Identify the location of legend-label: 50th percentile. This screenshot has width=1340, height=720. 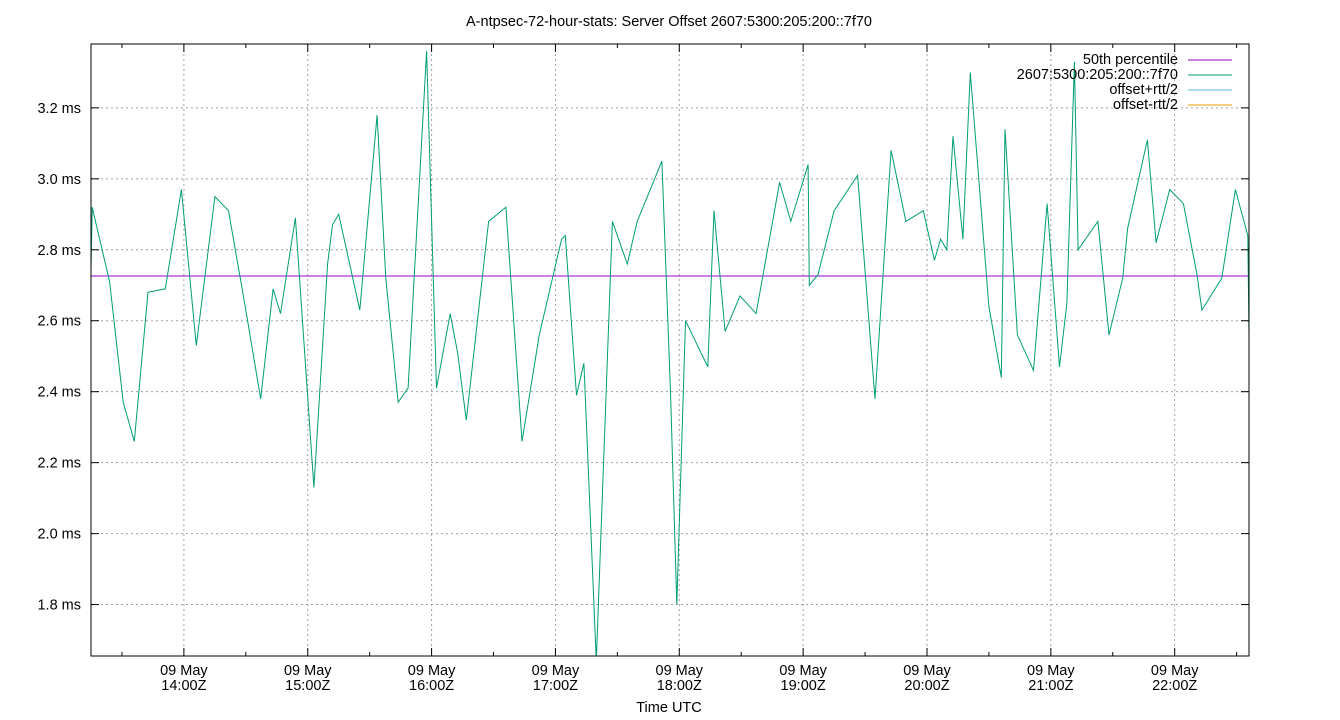
(1130, 60).